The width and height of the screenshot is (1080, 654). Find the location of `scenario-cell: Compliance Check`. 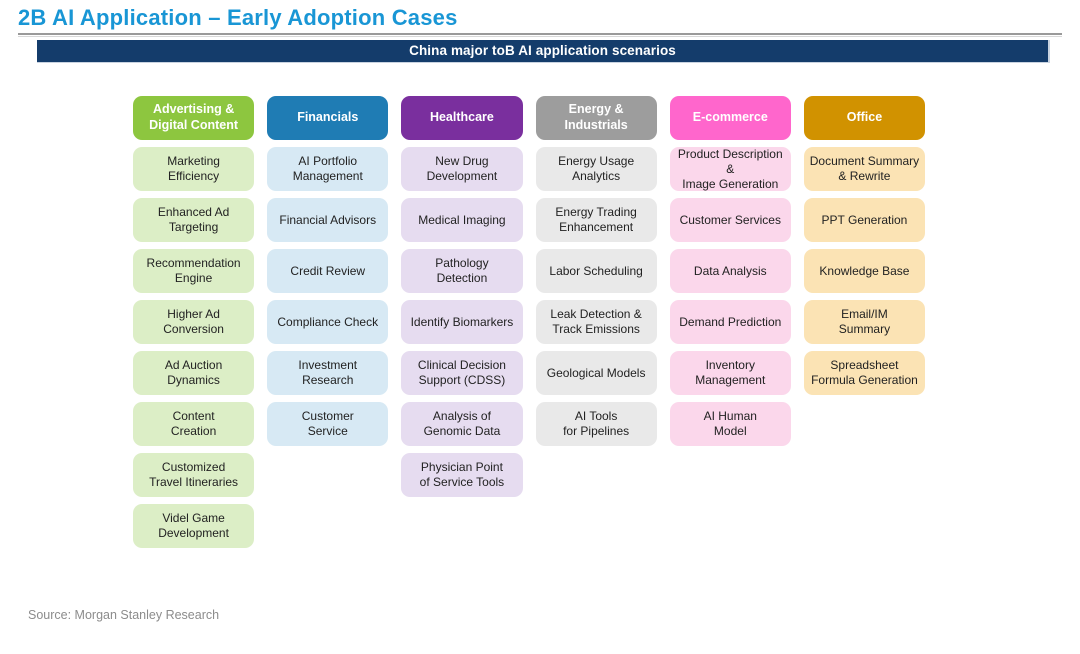

scenario-cell: Compliance Check is located at coordinates (328, 322).